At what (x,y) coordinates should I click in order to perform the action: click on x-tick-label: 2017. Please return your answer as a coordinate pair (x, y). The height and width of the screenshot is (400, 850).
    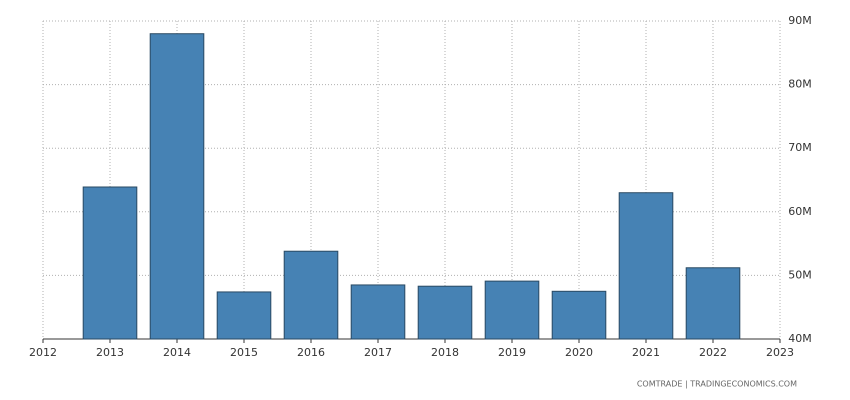
    Looking at the image, I should click on (378, 352).